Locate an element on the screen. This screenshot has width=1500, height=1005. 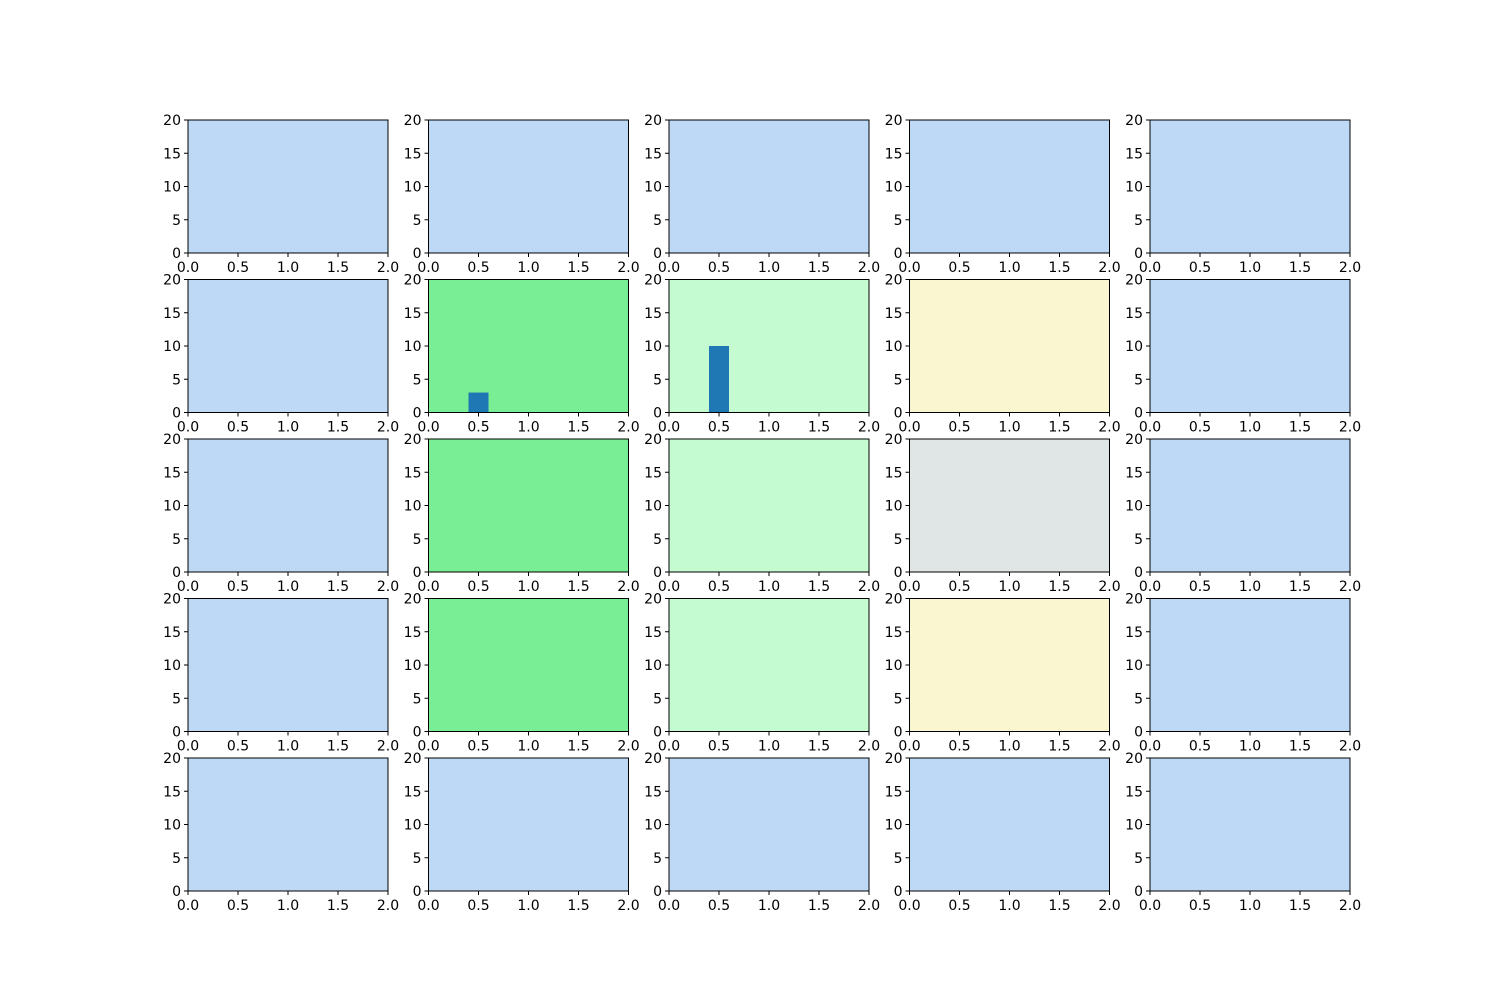
subplot-4-4: 0.0 0.5 1.0 1.5 2.0 0 5 10 15 20 is located at coordinates (1243, 832).